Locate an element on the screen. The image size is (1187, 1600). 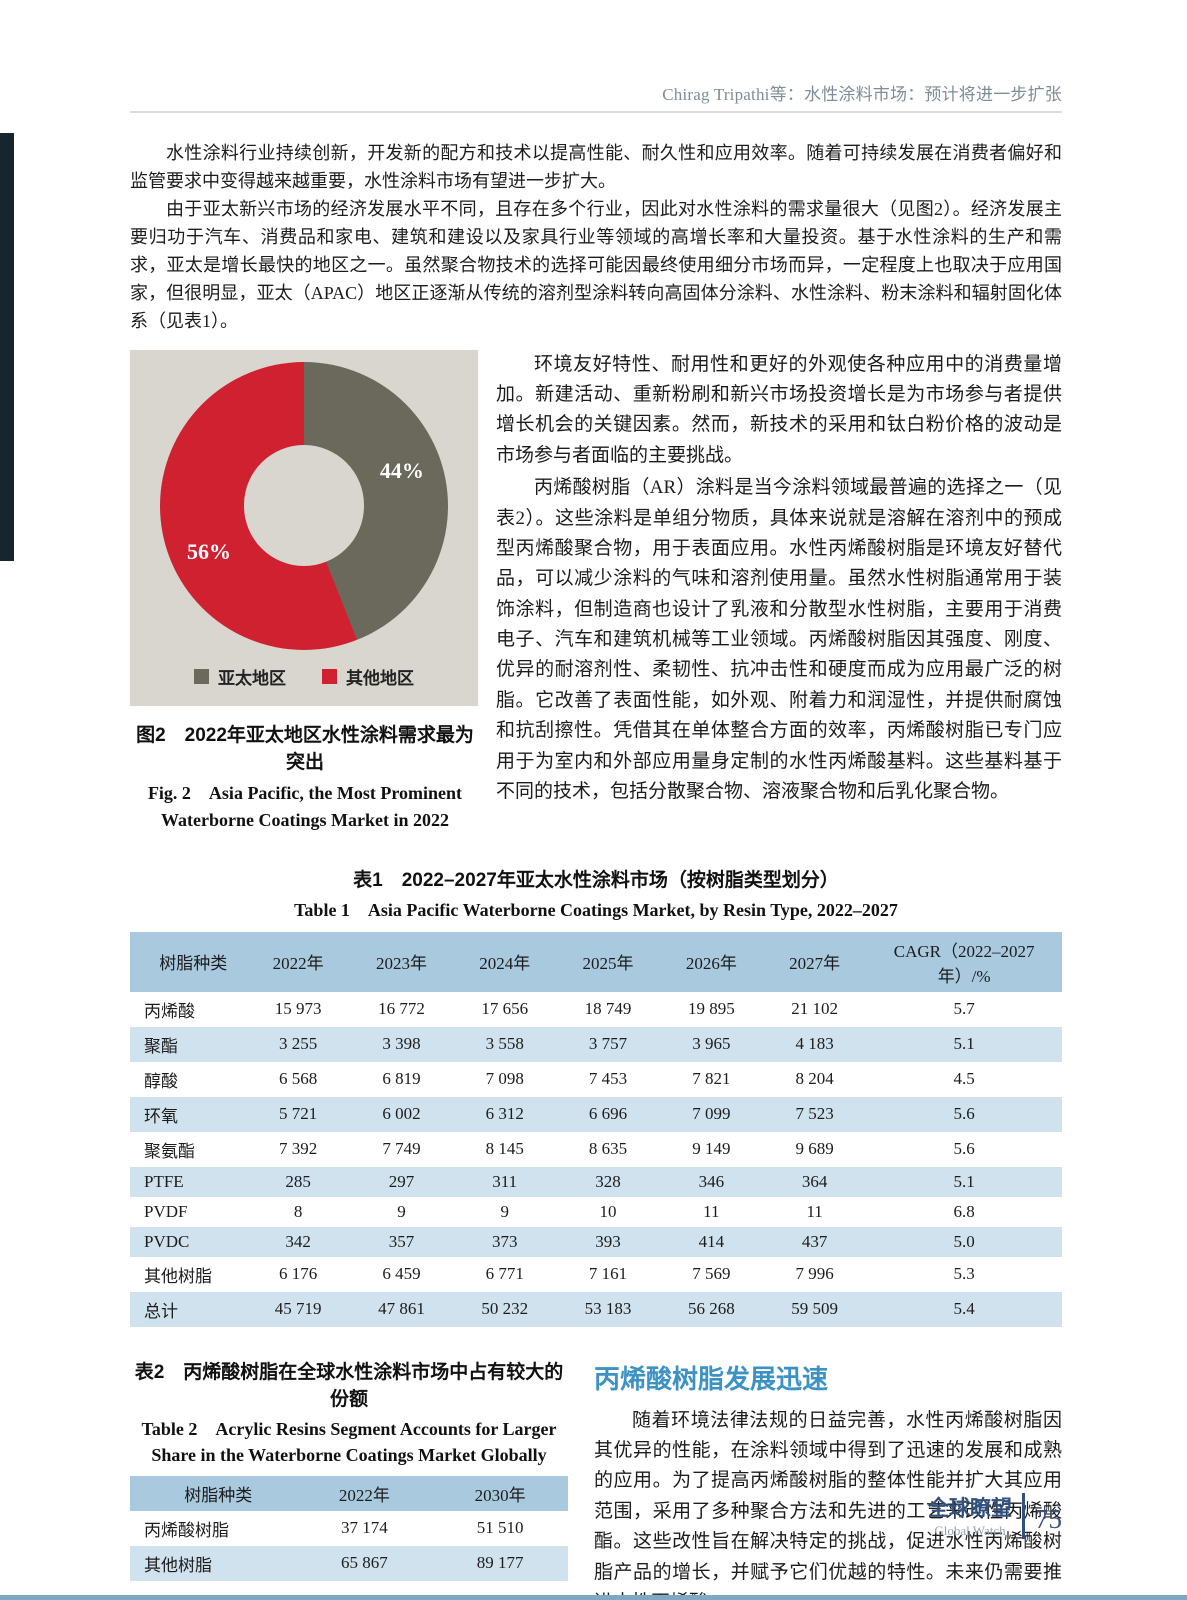
cell-value: 8 145 is located at coordinates (504, 1149).